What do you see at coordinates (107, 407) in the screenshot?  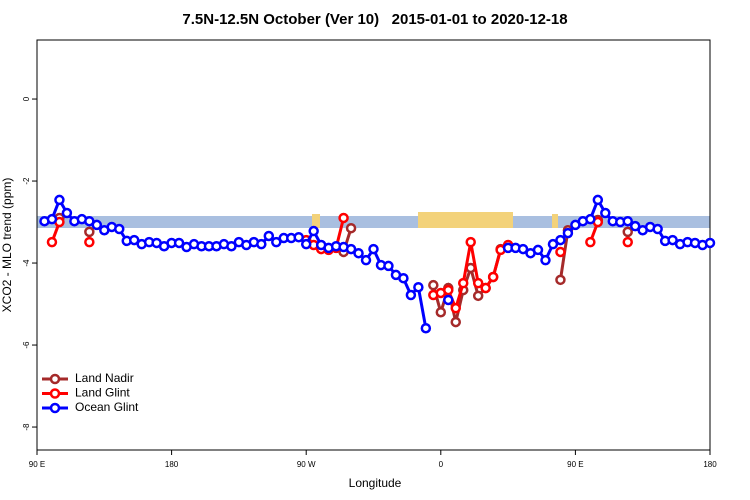 I see `legend-label: Ocean Glint` at bounding box center [107, 407].